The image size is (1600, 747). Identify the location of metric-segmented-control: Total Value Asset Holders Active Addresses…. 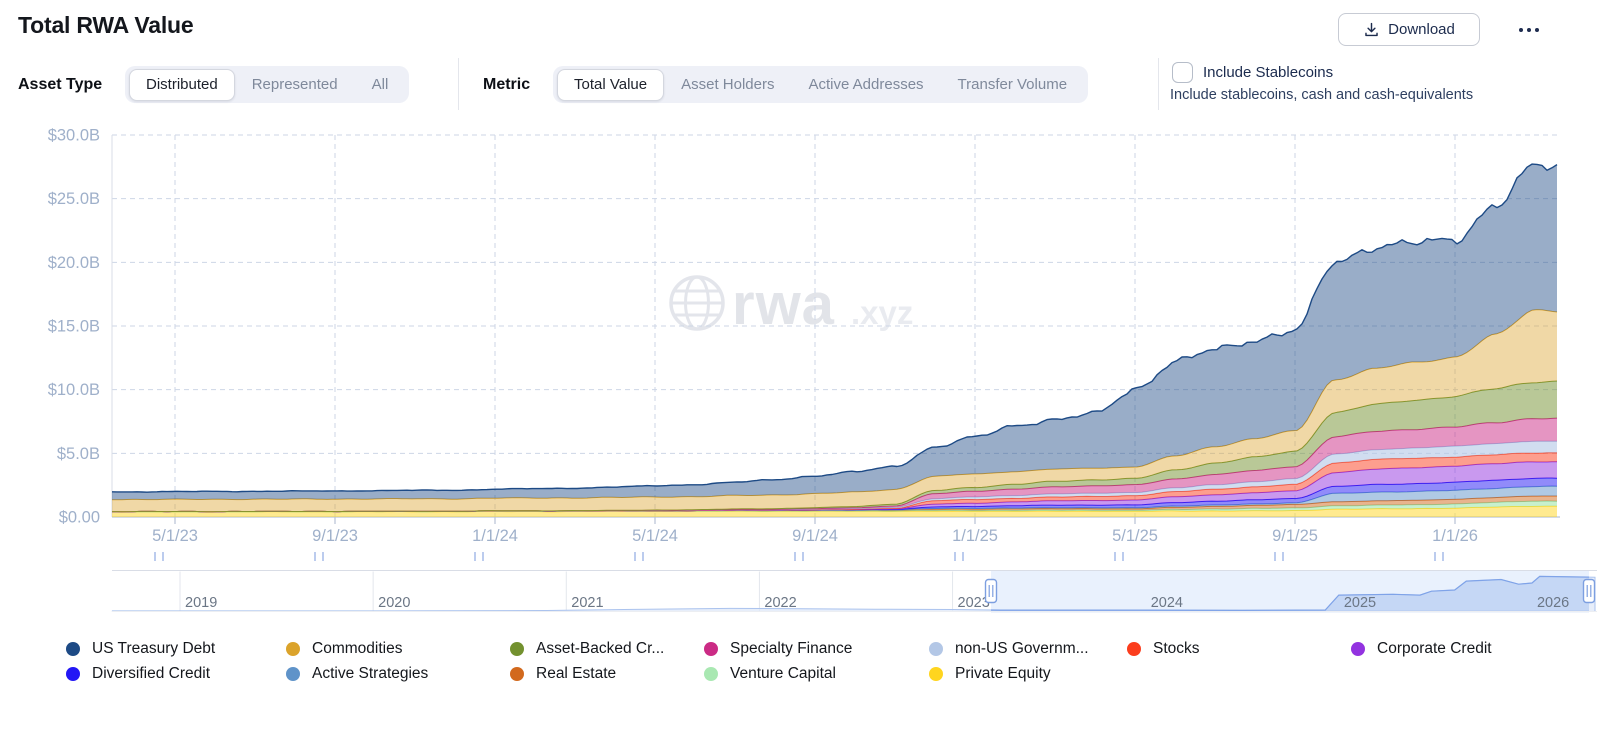
(821, 84).